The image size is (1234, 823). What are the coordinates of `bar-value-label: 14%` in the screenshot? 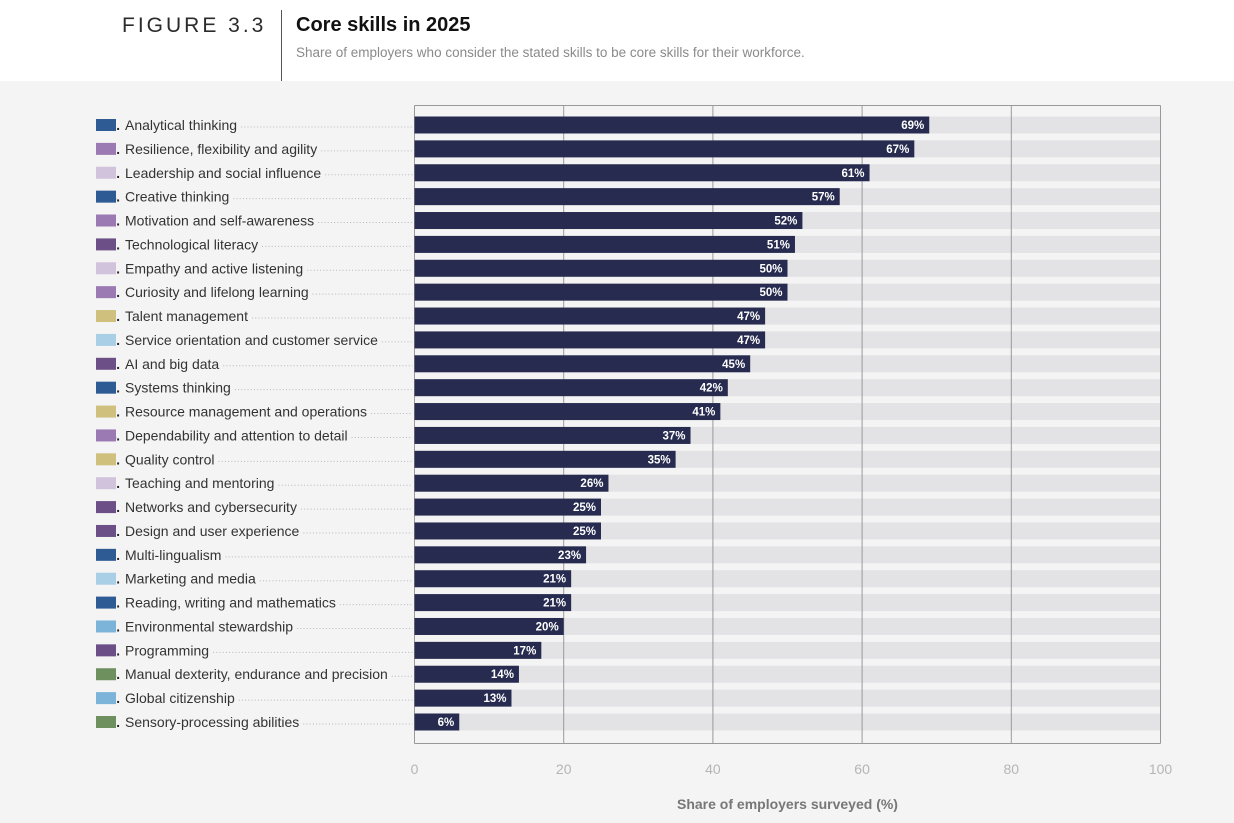 It's located at (502, 675).